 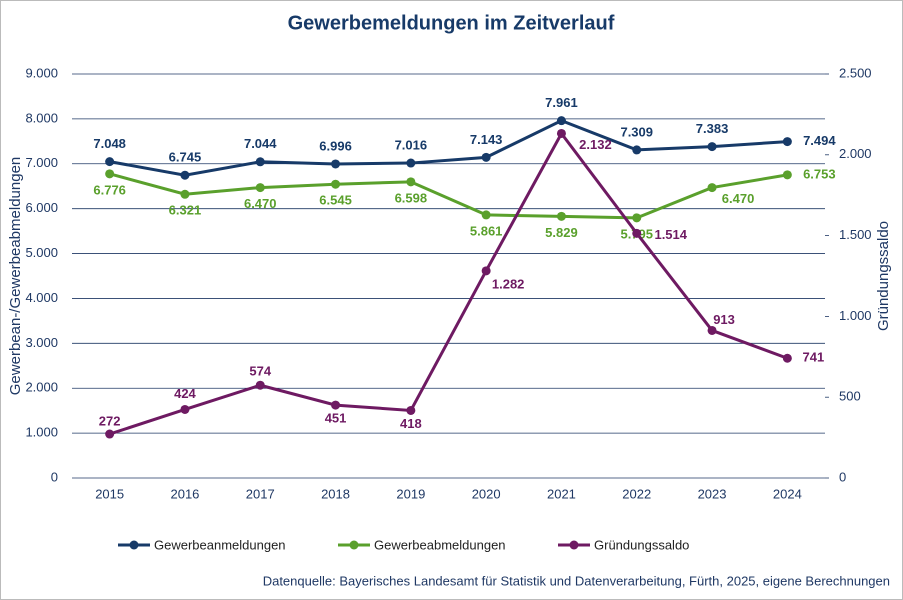 What do you see at coordinates (41, 297) in the screenshot?
I see `y-tick-label: 4.000` at bounding box center [41, 297].